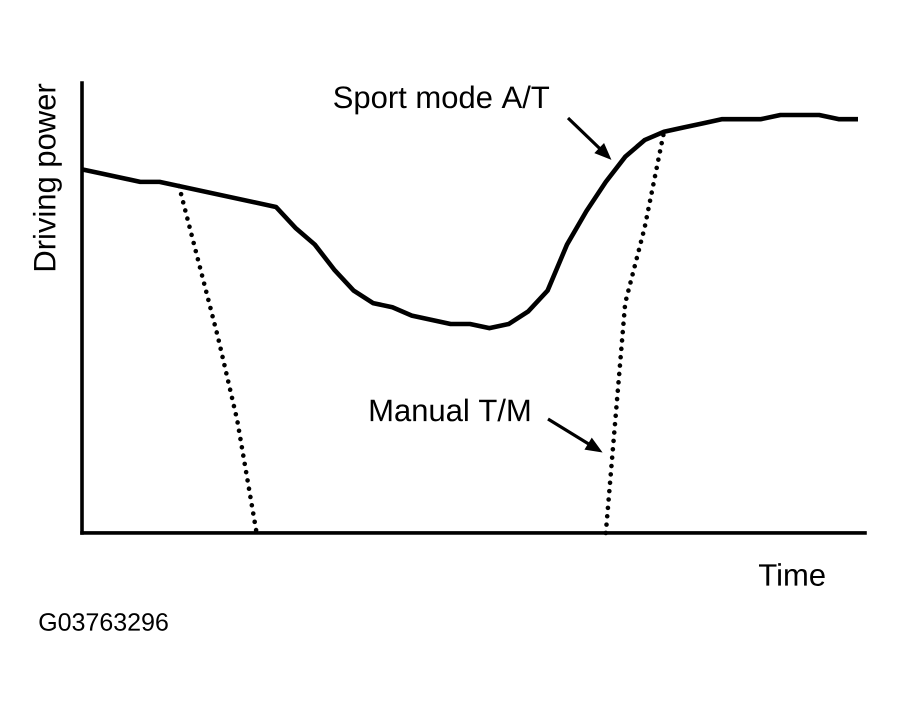  What do you see at coordinates (792, 574) in the screenshot?
I see `x-axis-title: Time` at bounding box center [792, 574].